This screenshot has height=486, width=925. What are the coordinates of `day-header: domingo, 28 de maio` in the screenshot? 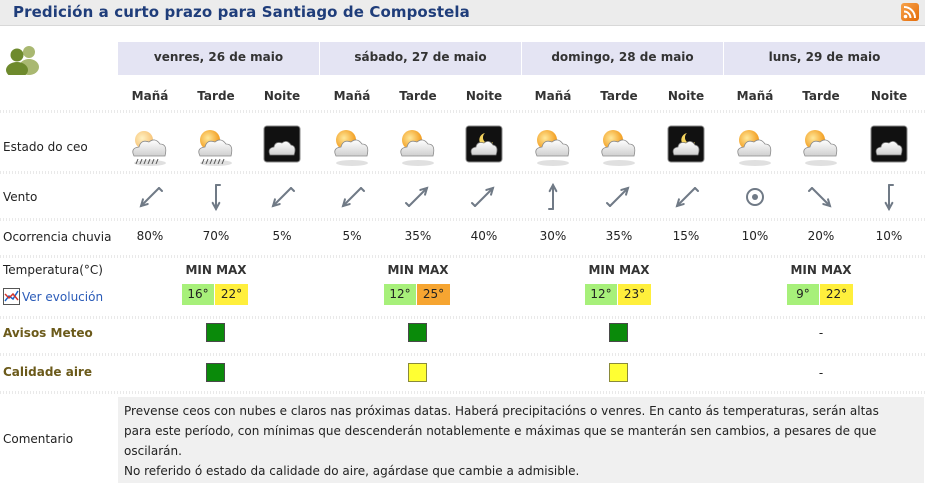 It's located at (622, 58).